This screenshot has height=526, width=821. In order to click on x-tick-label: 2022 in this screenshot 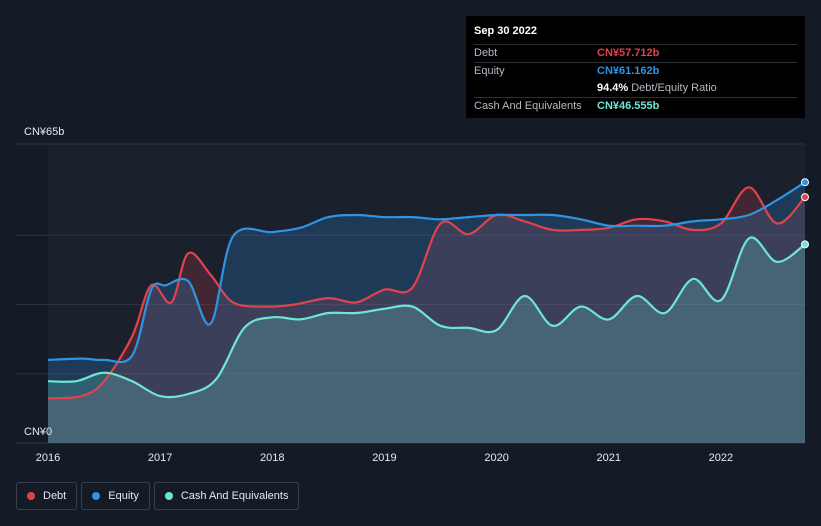, I will do `click(721, 458)`.